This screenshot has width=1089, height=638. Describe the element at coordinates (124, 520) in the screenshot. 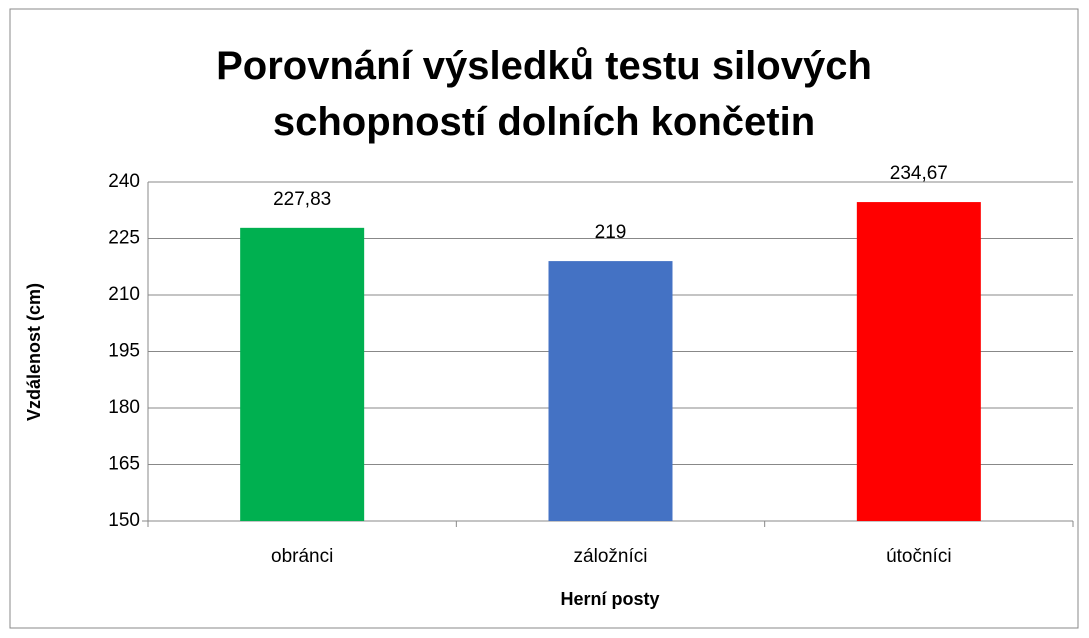

I see `y-tick-label: 150` at that location.